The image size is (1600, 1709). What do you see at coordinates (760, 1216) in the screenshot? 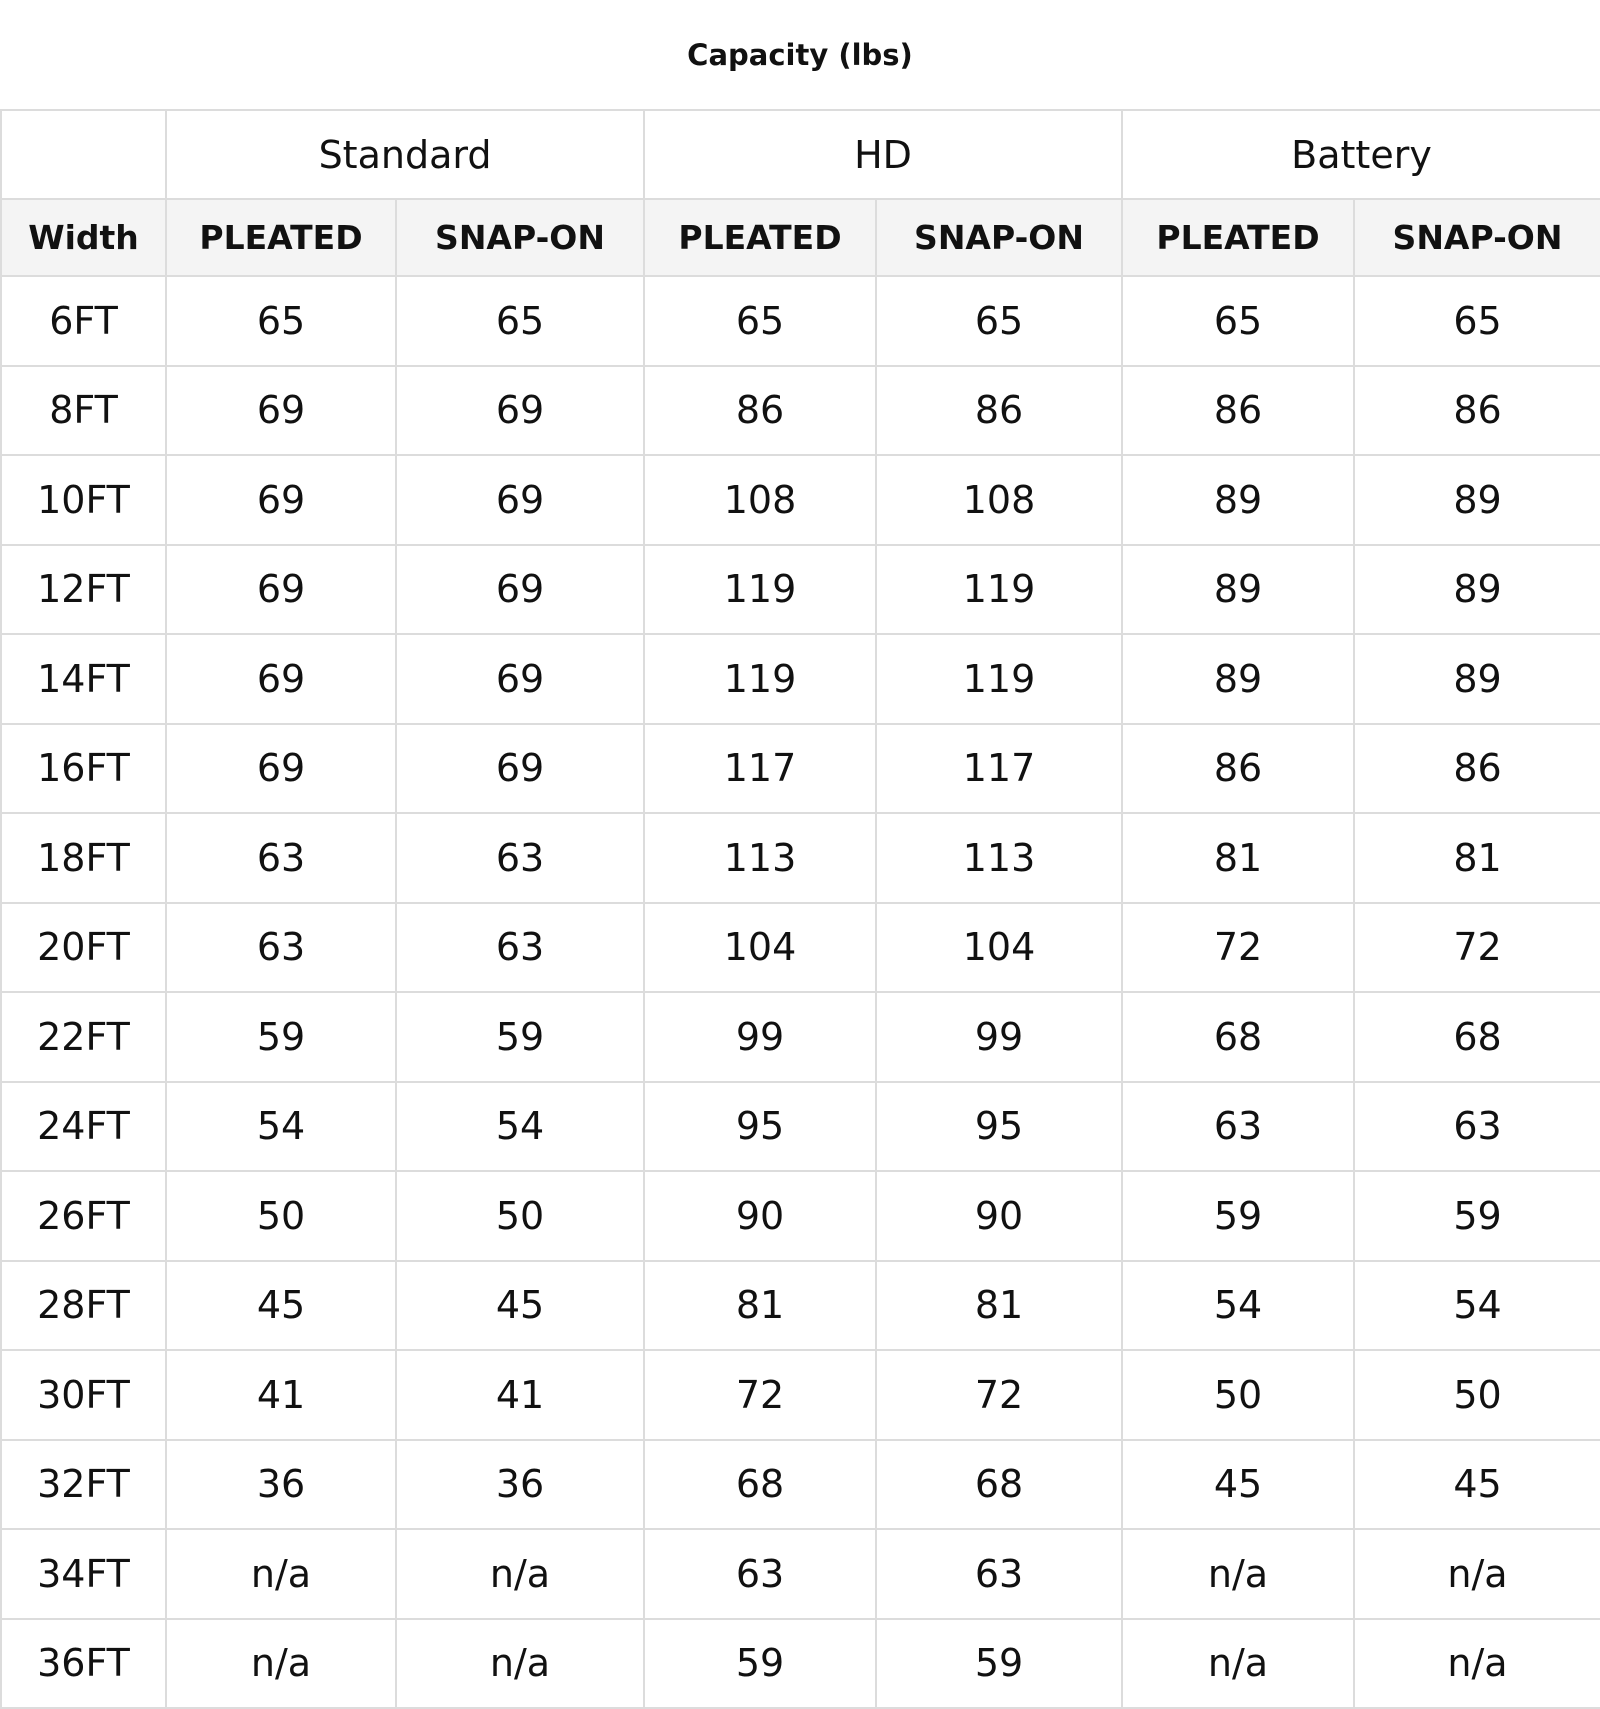
I see `capacity-cell: 90` at bounding box center [760, 1216].